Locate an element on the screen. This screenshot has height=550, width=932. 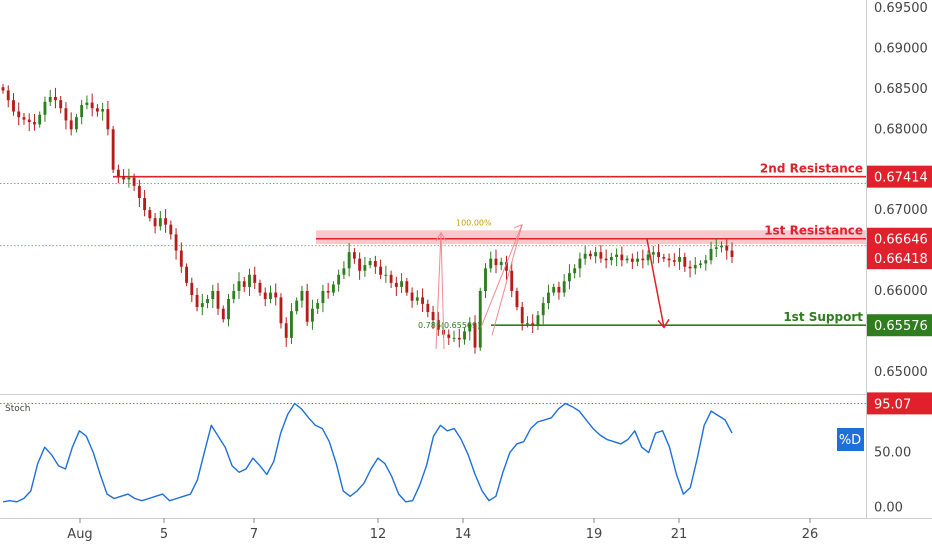
resistance-zone is located at coordinates (591, 237).